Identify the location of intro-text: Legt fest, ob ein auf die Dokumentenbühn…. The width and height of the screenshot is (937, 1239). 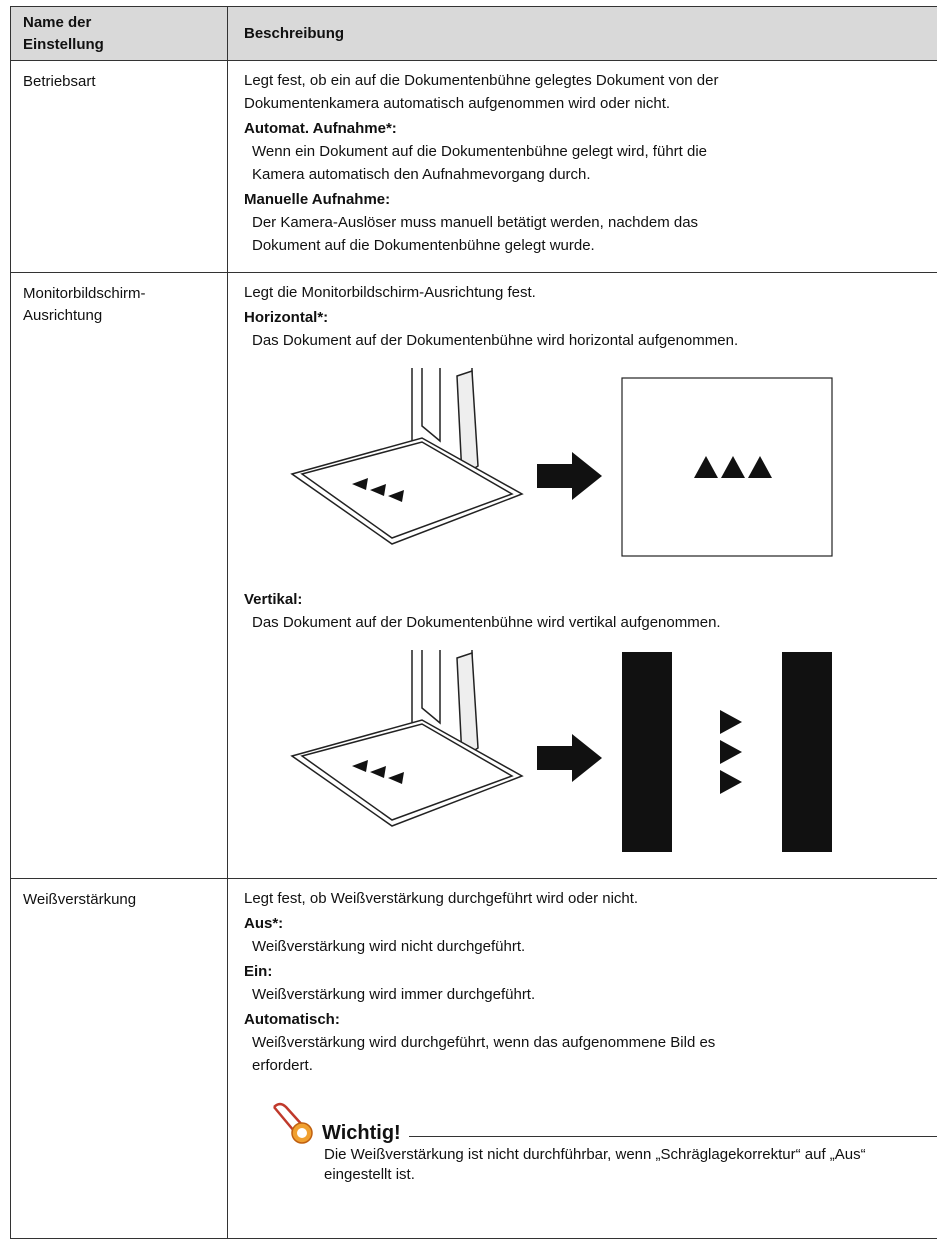
(506, 92).